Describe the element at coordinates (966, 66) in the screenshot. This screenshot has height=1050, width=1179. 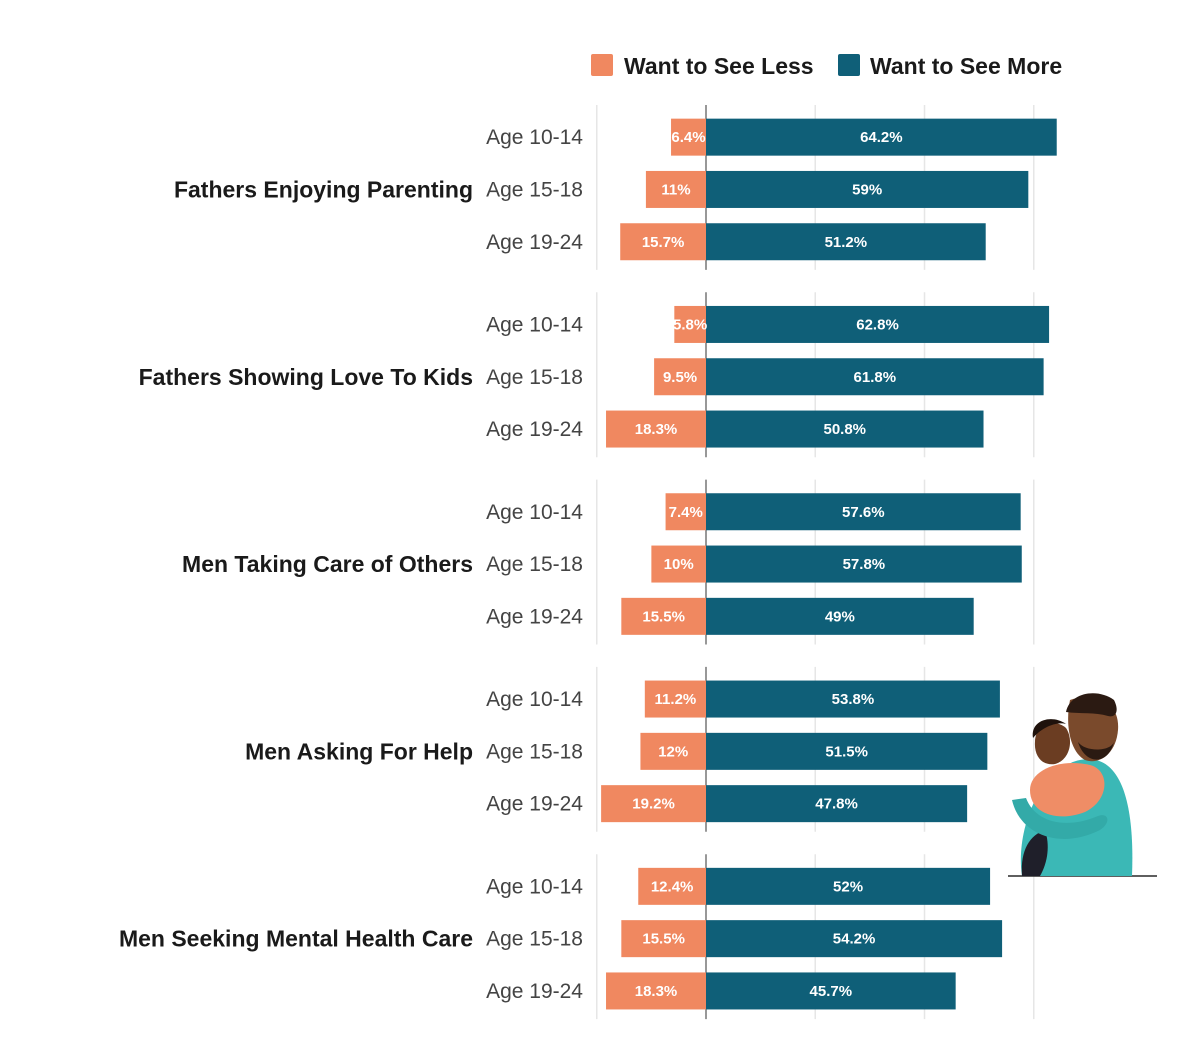
I see `legend-label-more: Want to See More` at that location.